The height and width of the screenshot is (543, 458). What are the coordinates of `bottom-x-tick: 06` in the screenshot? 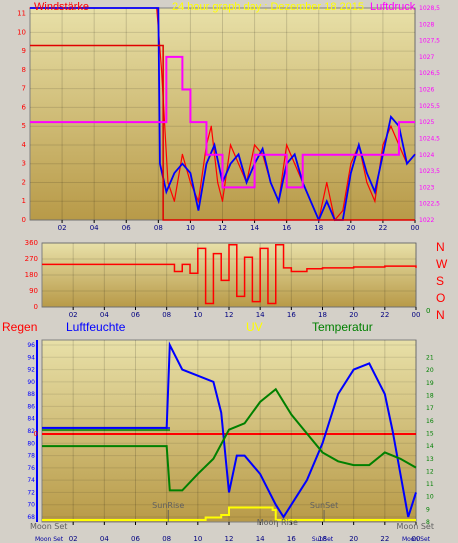 It's located at (135, 539).